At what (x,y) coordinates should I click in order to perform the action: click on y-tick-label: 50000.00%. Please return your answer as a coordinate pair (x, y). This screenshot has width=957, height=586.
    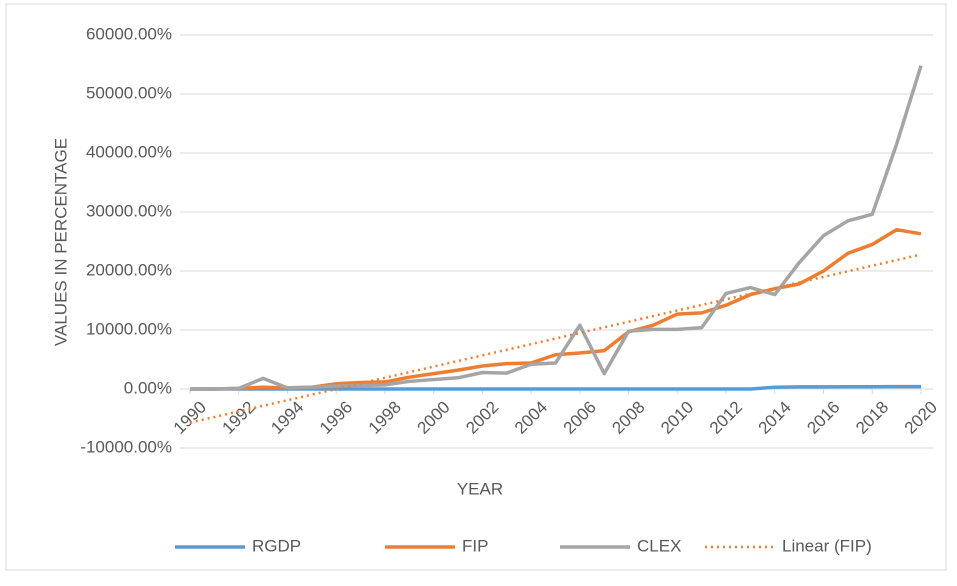
    Looking at the image, I should click on (129, 92).